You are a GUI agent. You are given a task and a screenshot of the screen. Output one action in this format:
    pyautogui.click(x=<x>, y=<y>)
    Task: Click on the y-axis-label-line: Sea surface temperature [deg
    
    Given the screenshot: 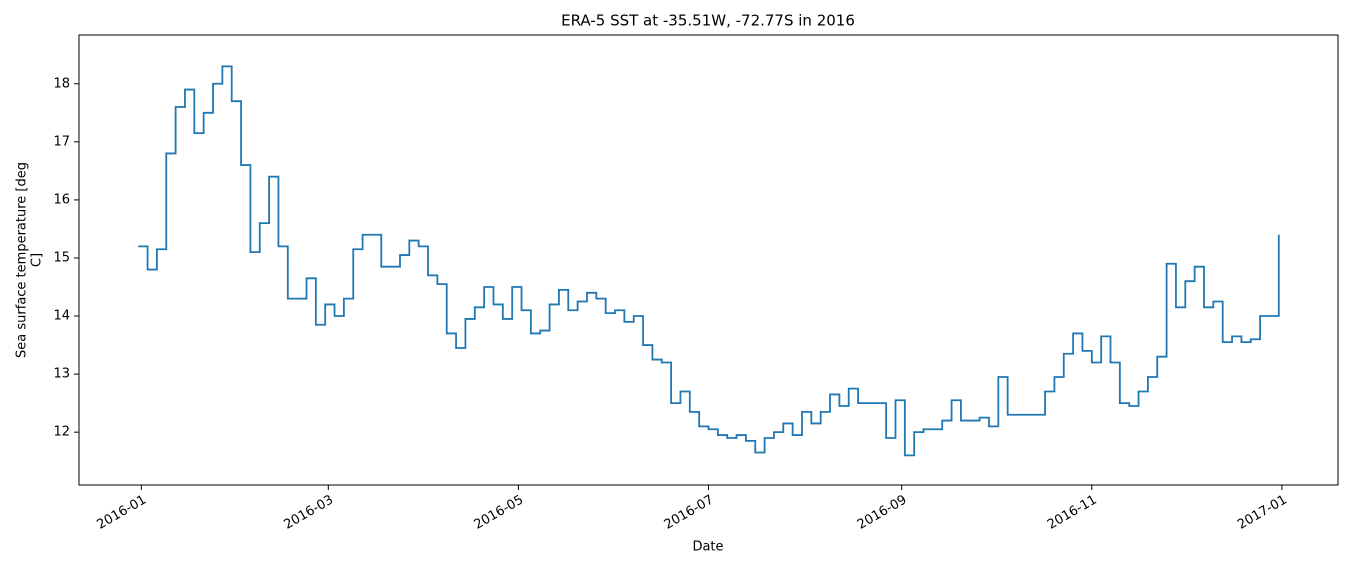 What is the action you would take?
    pyautogui.click(x=22, y=260)
    